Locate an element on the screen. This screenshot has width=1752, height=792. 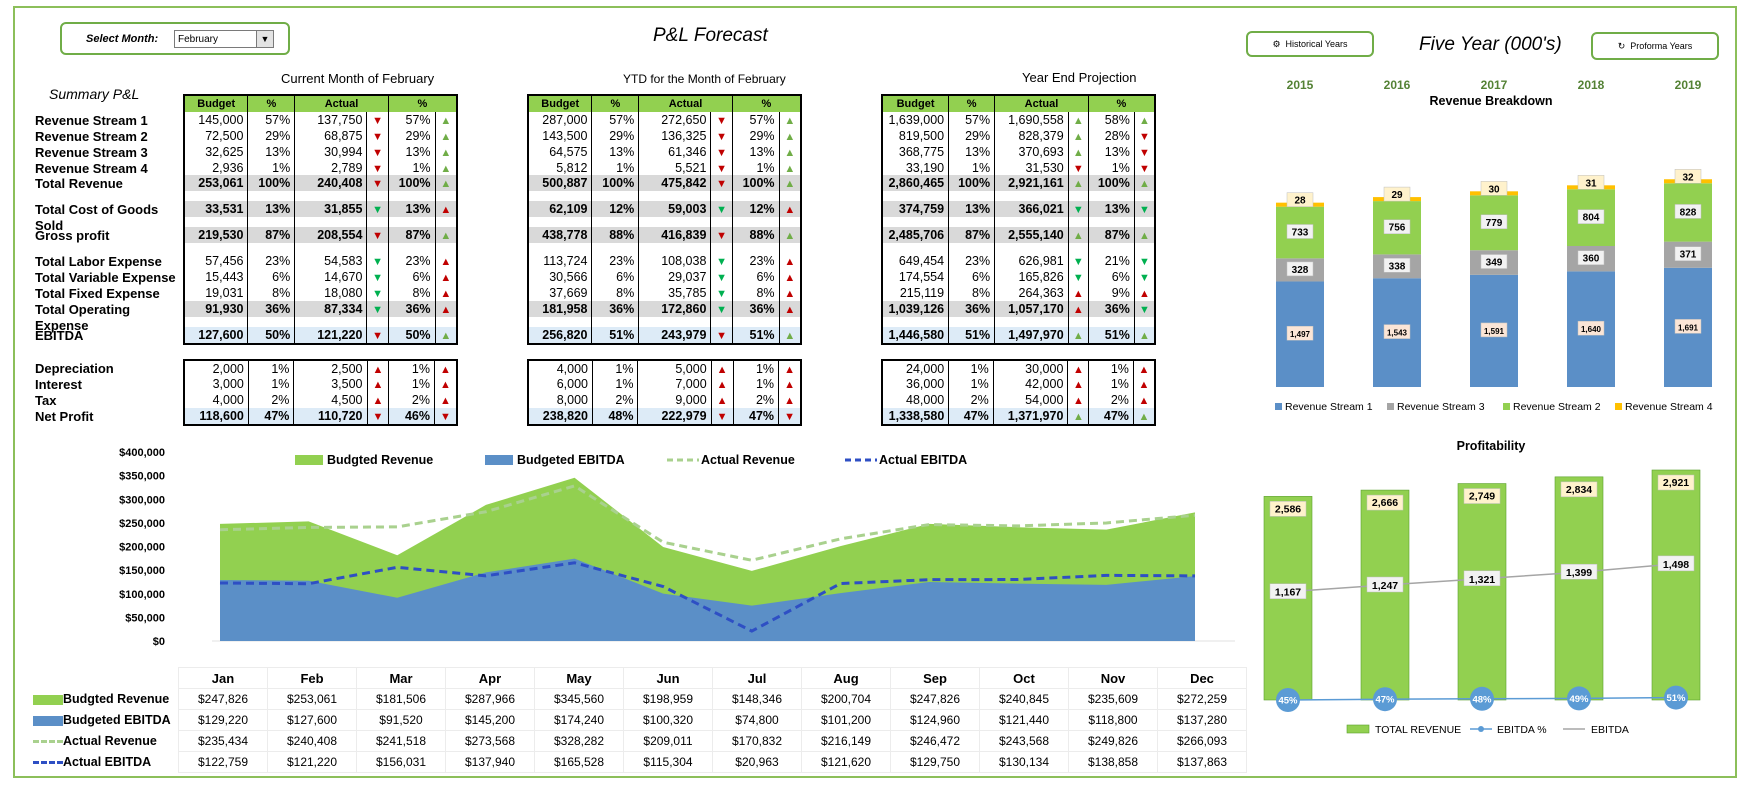
series-label: Actual EBITDA is located at coordinates (107, 762).